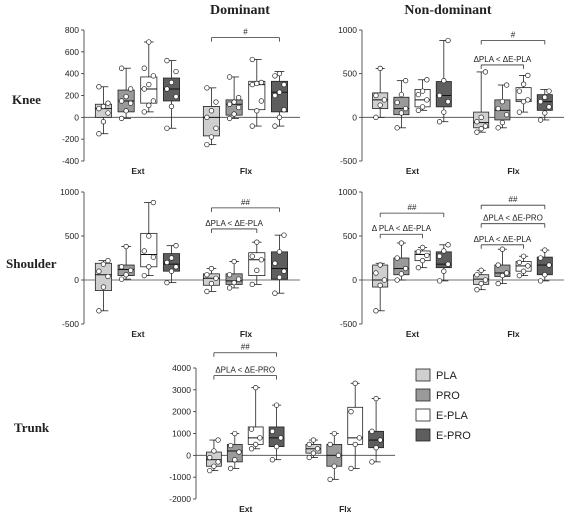  Describe the element at coordinates (72, 30) in the screenshot. I see `y-tick-label: 800` at that location.